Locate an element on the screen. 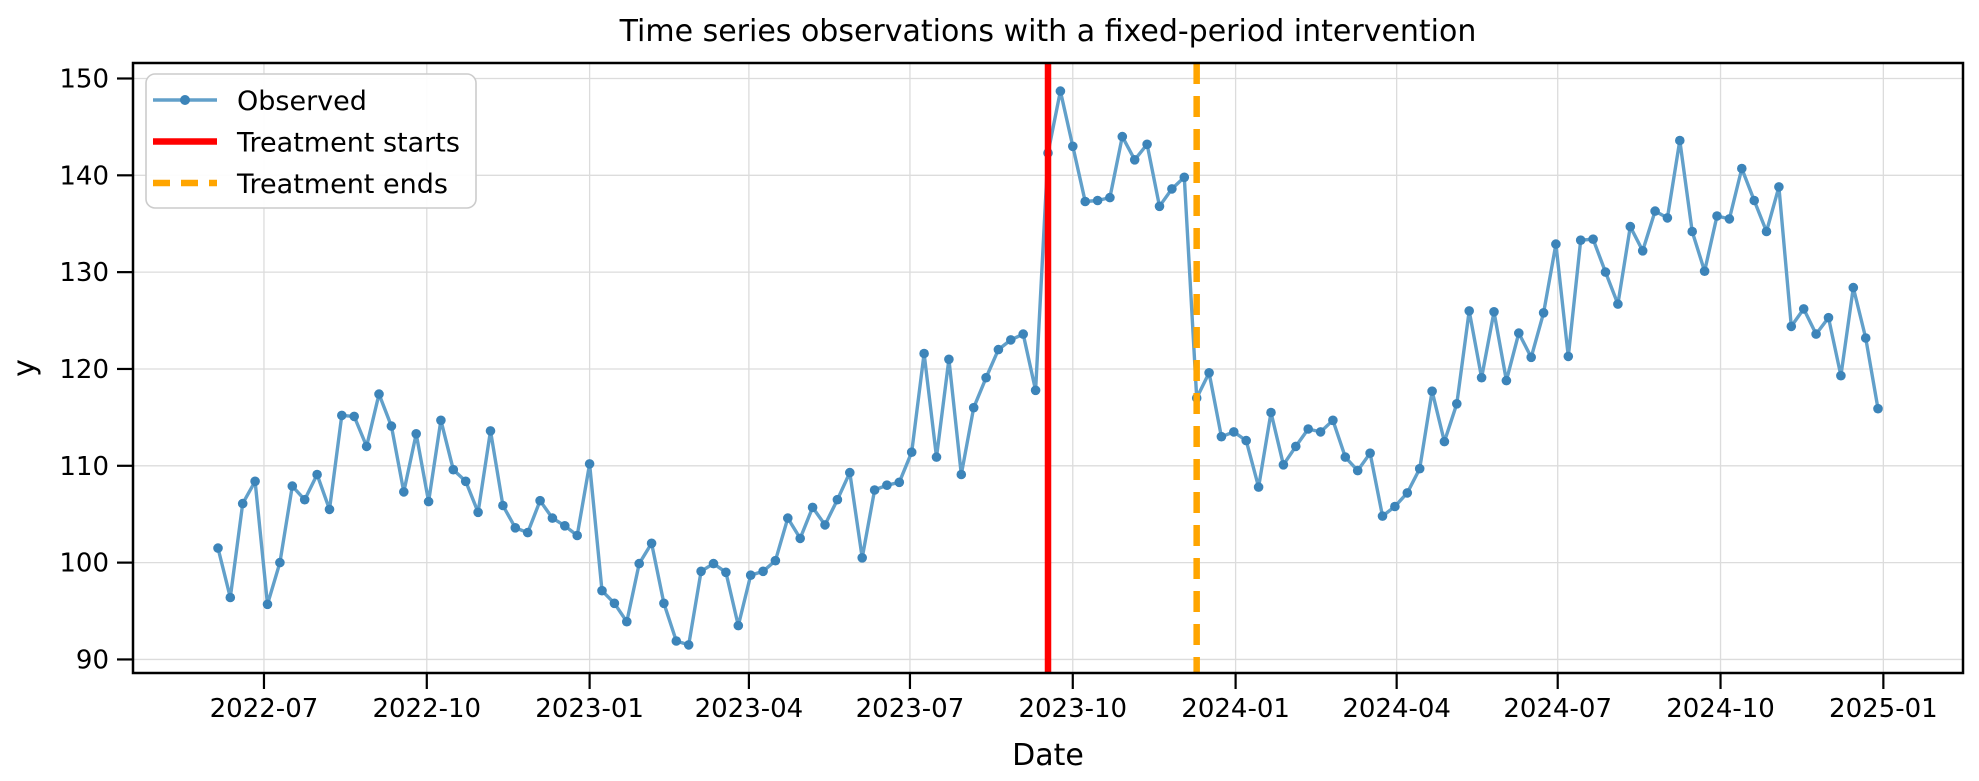  x-tick-label: 2024-07 is located at coordinates (1557, 709).